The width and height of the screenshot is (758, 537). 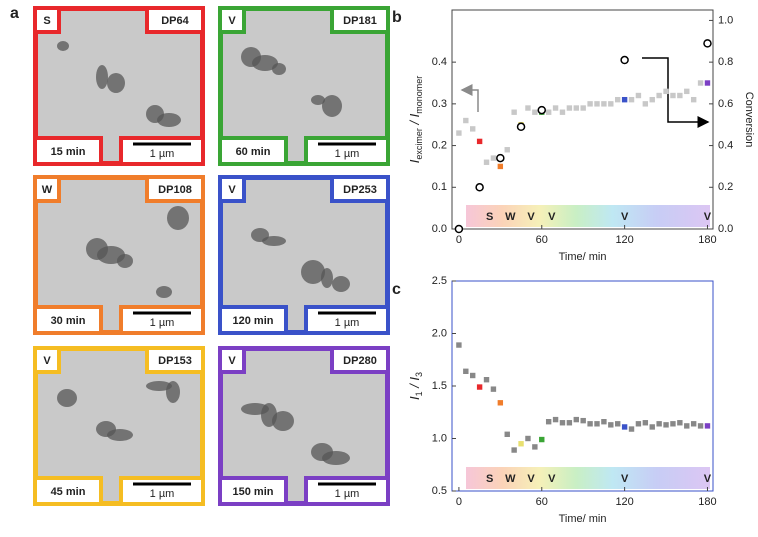 I want to click on panel-label: DP181, so click(x=360, y=21).